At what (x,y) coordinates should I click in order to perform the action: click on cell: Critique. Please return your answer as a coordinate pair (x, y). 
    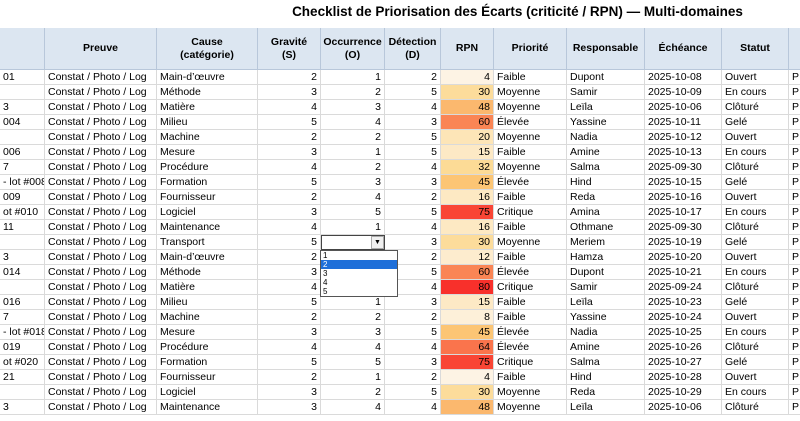
    Looking at the image, I should click on (530, 212).